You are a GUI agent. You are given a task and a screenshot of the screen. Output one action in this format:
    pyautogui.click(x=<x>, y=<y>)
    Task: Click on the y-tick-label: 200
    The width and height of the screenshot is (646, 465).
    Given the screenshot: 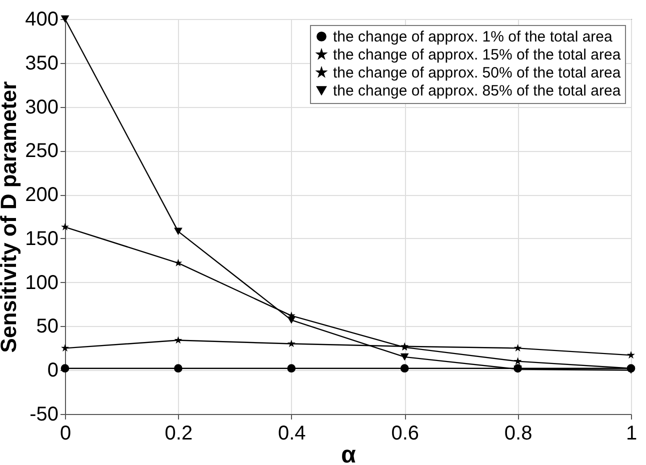 What is the action you would take?
    pyautogui.click(x=41, y=195)
    